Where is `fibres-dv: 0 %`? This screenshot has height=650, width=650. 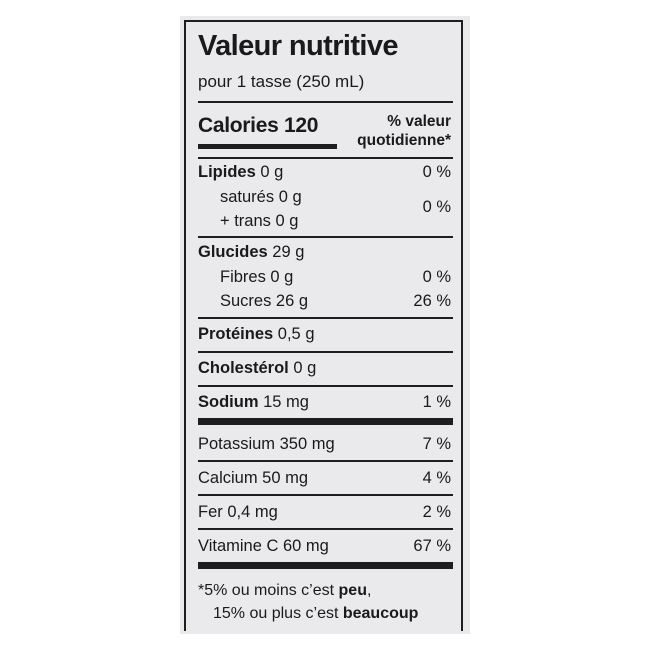 fibres-dv: 0 % is located at coordinates (436, 277).